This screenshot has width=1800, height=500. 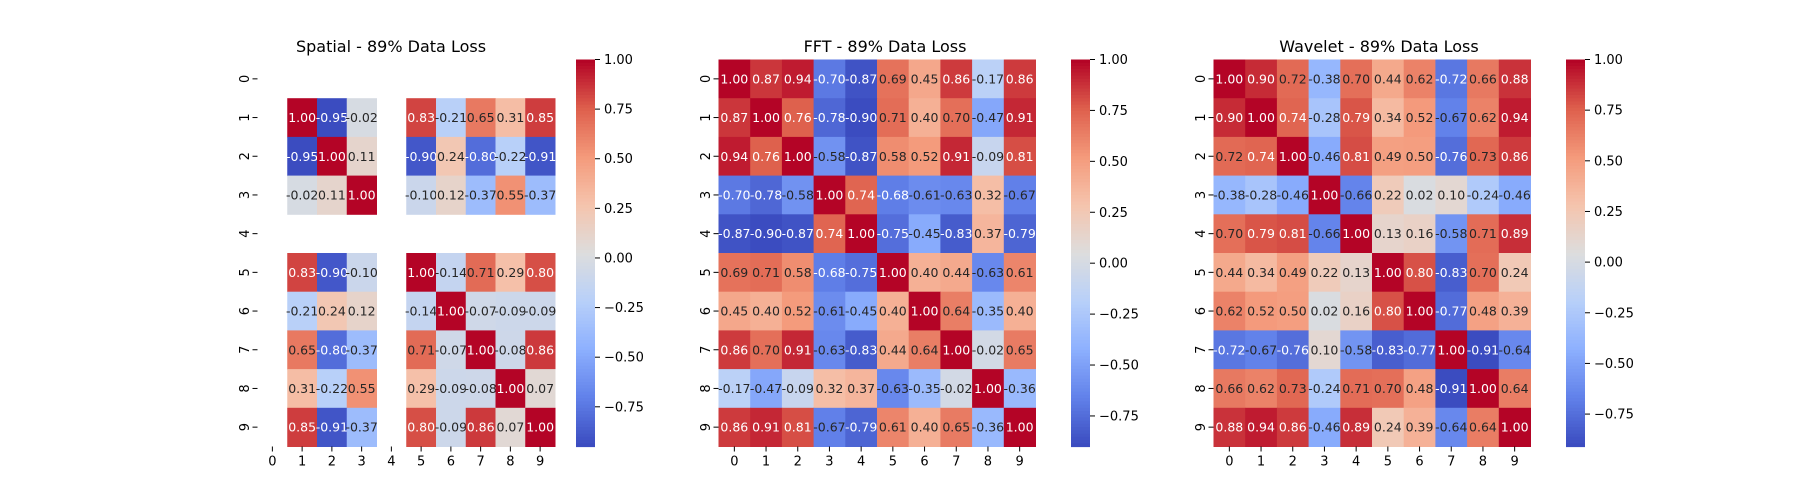 What do you see at coordinates (1451, 272) in the screenshot?
I see `cell-value-label: -0.83` at bounding box center [1451, 272].